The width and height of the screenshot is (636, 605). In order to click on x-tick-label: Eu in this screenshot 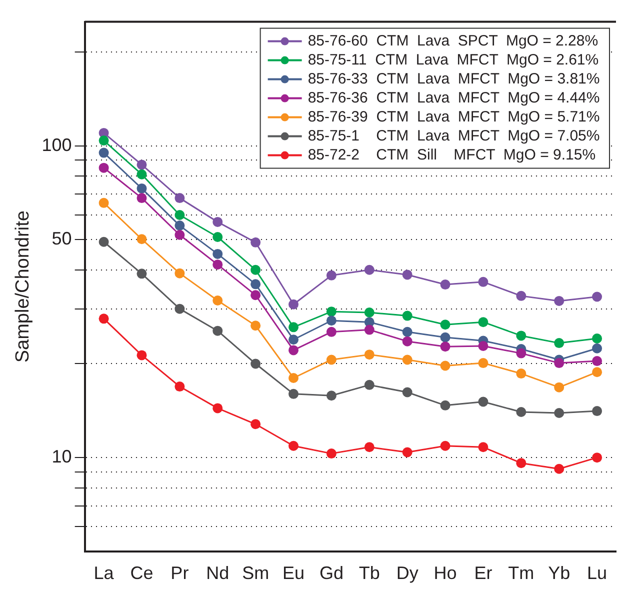, I will do `click(293, 573)`.